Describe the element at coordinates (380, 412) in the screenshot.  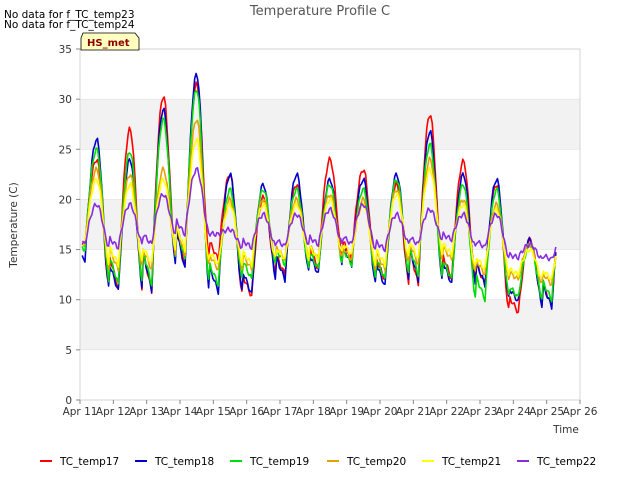
I see `x-tick-label: Apr 20` at that location.